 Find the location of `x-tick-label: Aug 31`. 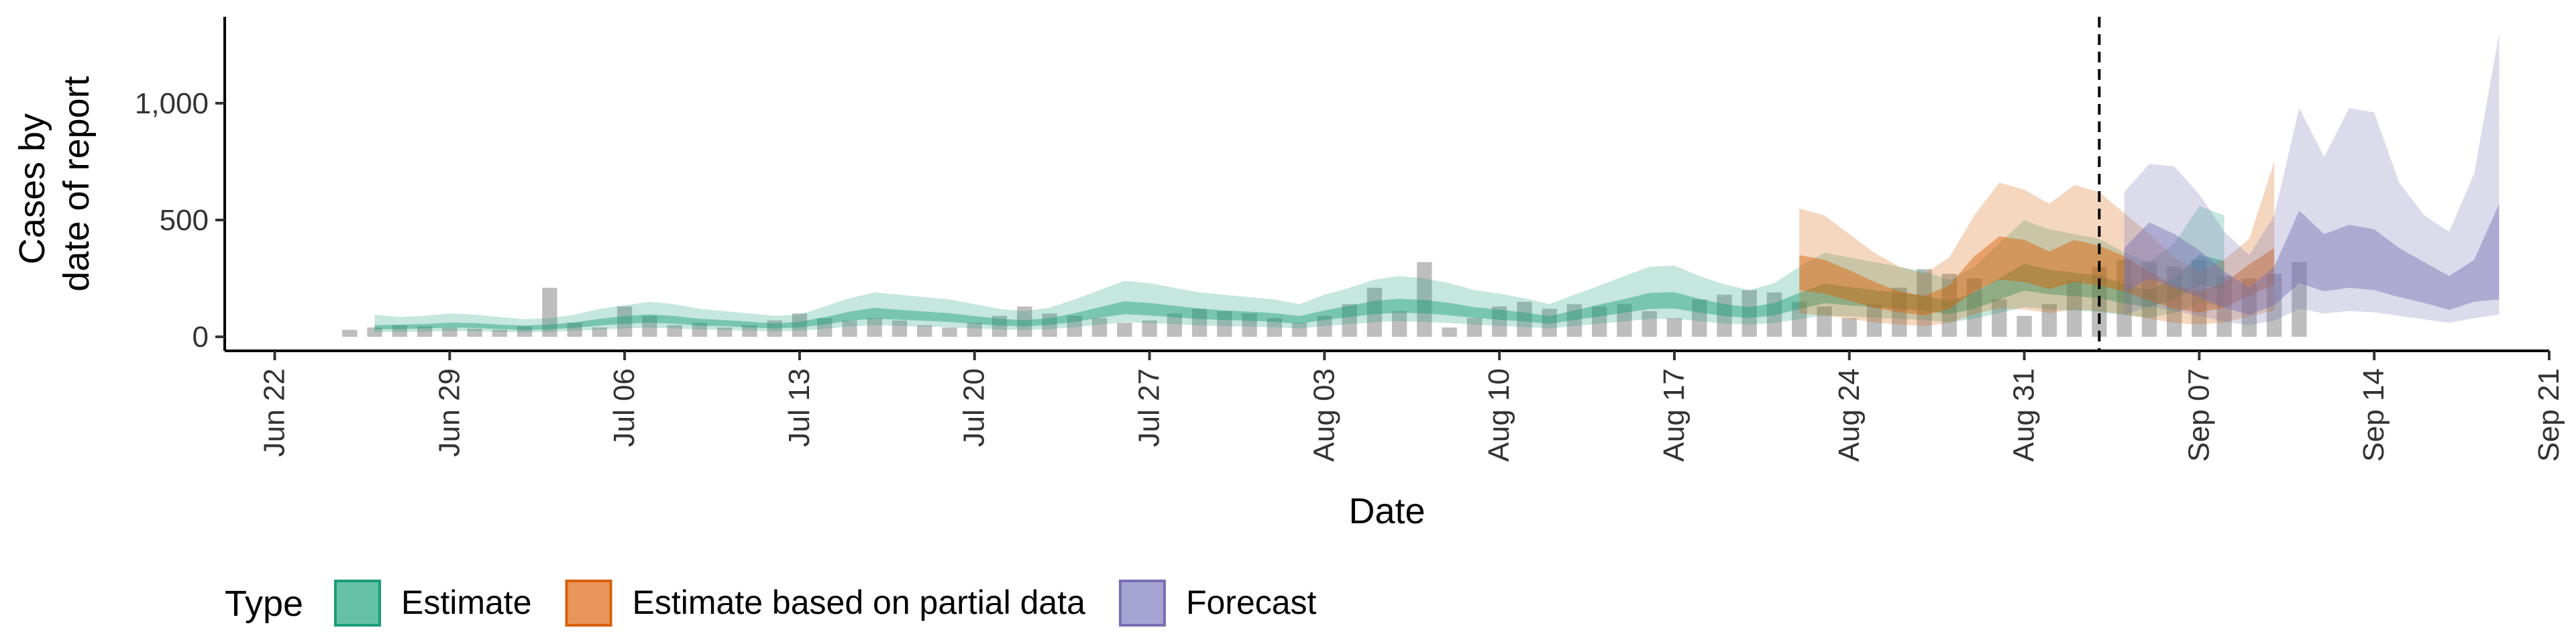

x-tick-label: Aug 31 is located at coordinates (2024, 415).